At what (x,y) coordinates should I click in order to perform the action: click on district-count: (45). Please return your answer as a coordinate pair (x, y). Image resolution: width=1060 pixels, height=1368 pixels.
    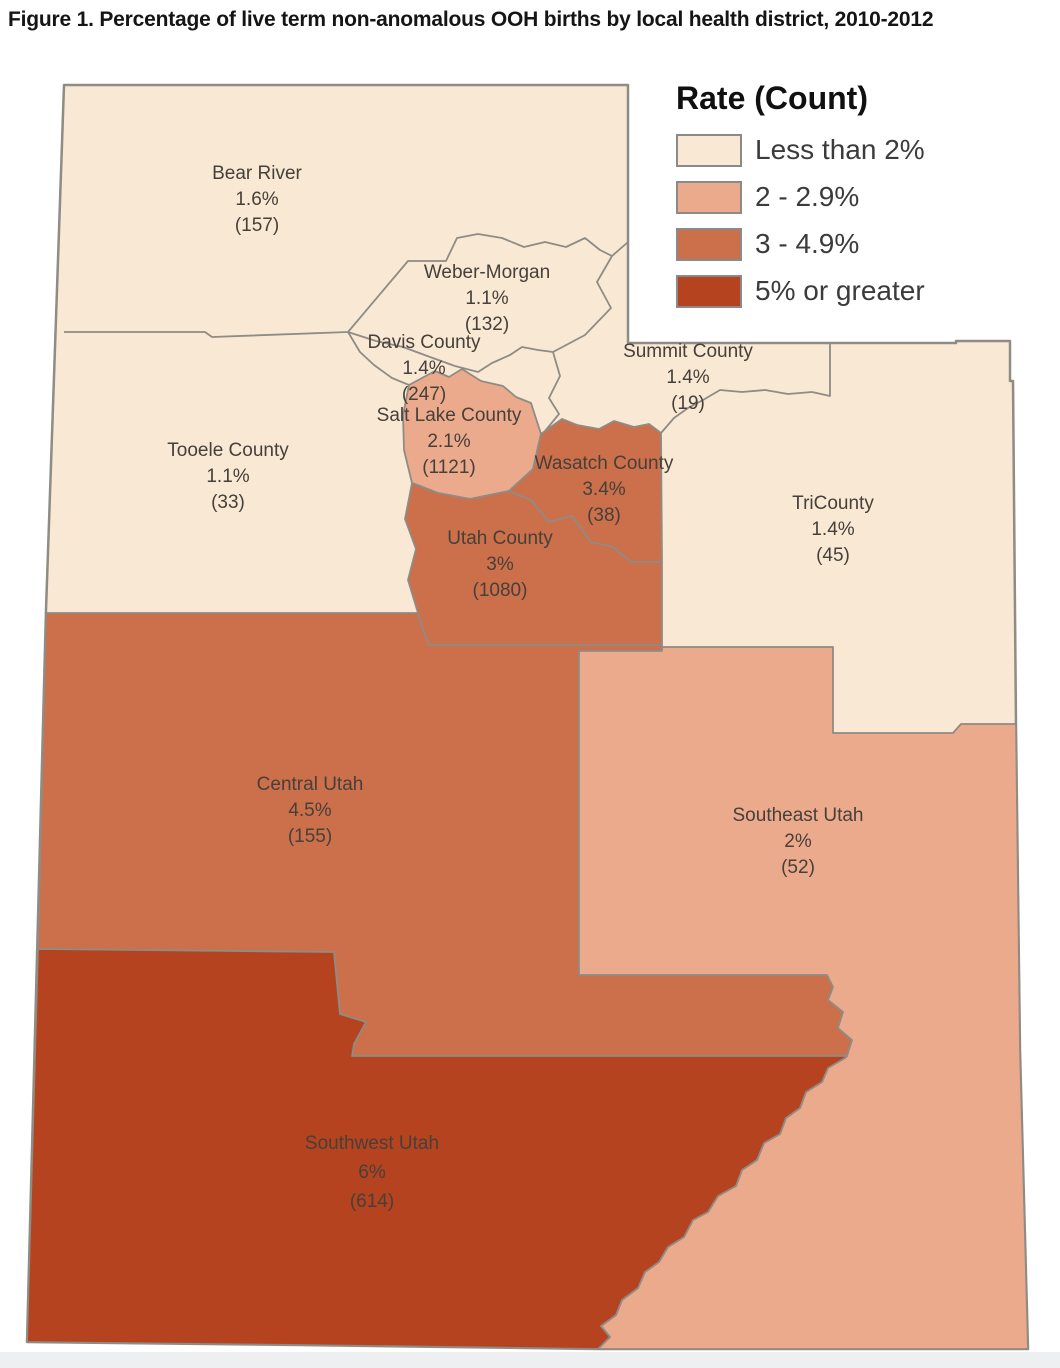
    Looking at the image, I should click on (833, 555).